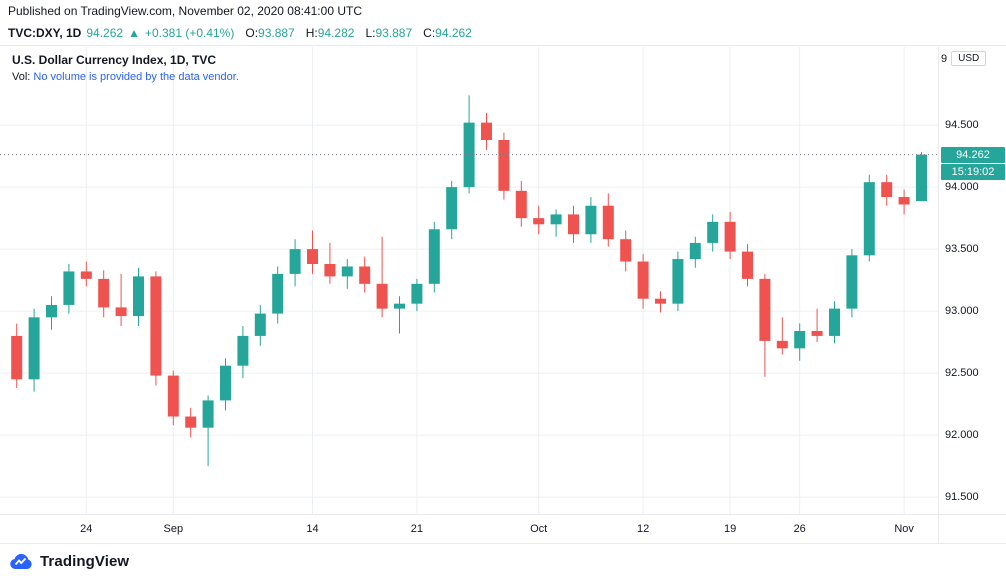 The height and width of the screenshot is (578, 1006). I want to click on time-tick-label: 19, so click(730, 529).